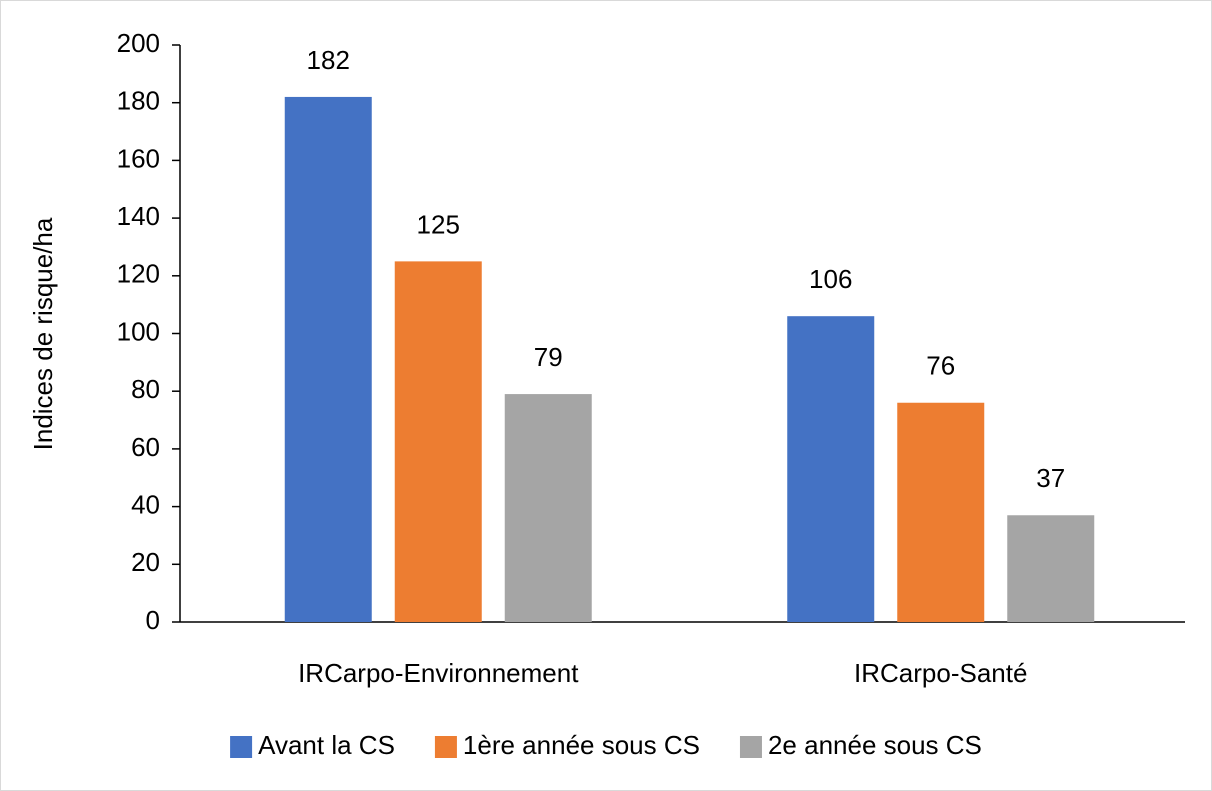  What do you see at coordinates (145, 562) in the screenshot?
I see `y-tick-label: 20` at bounding box center [145, 562].